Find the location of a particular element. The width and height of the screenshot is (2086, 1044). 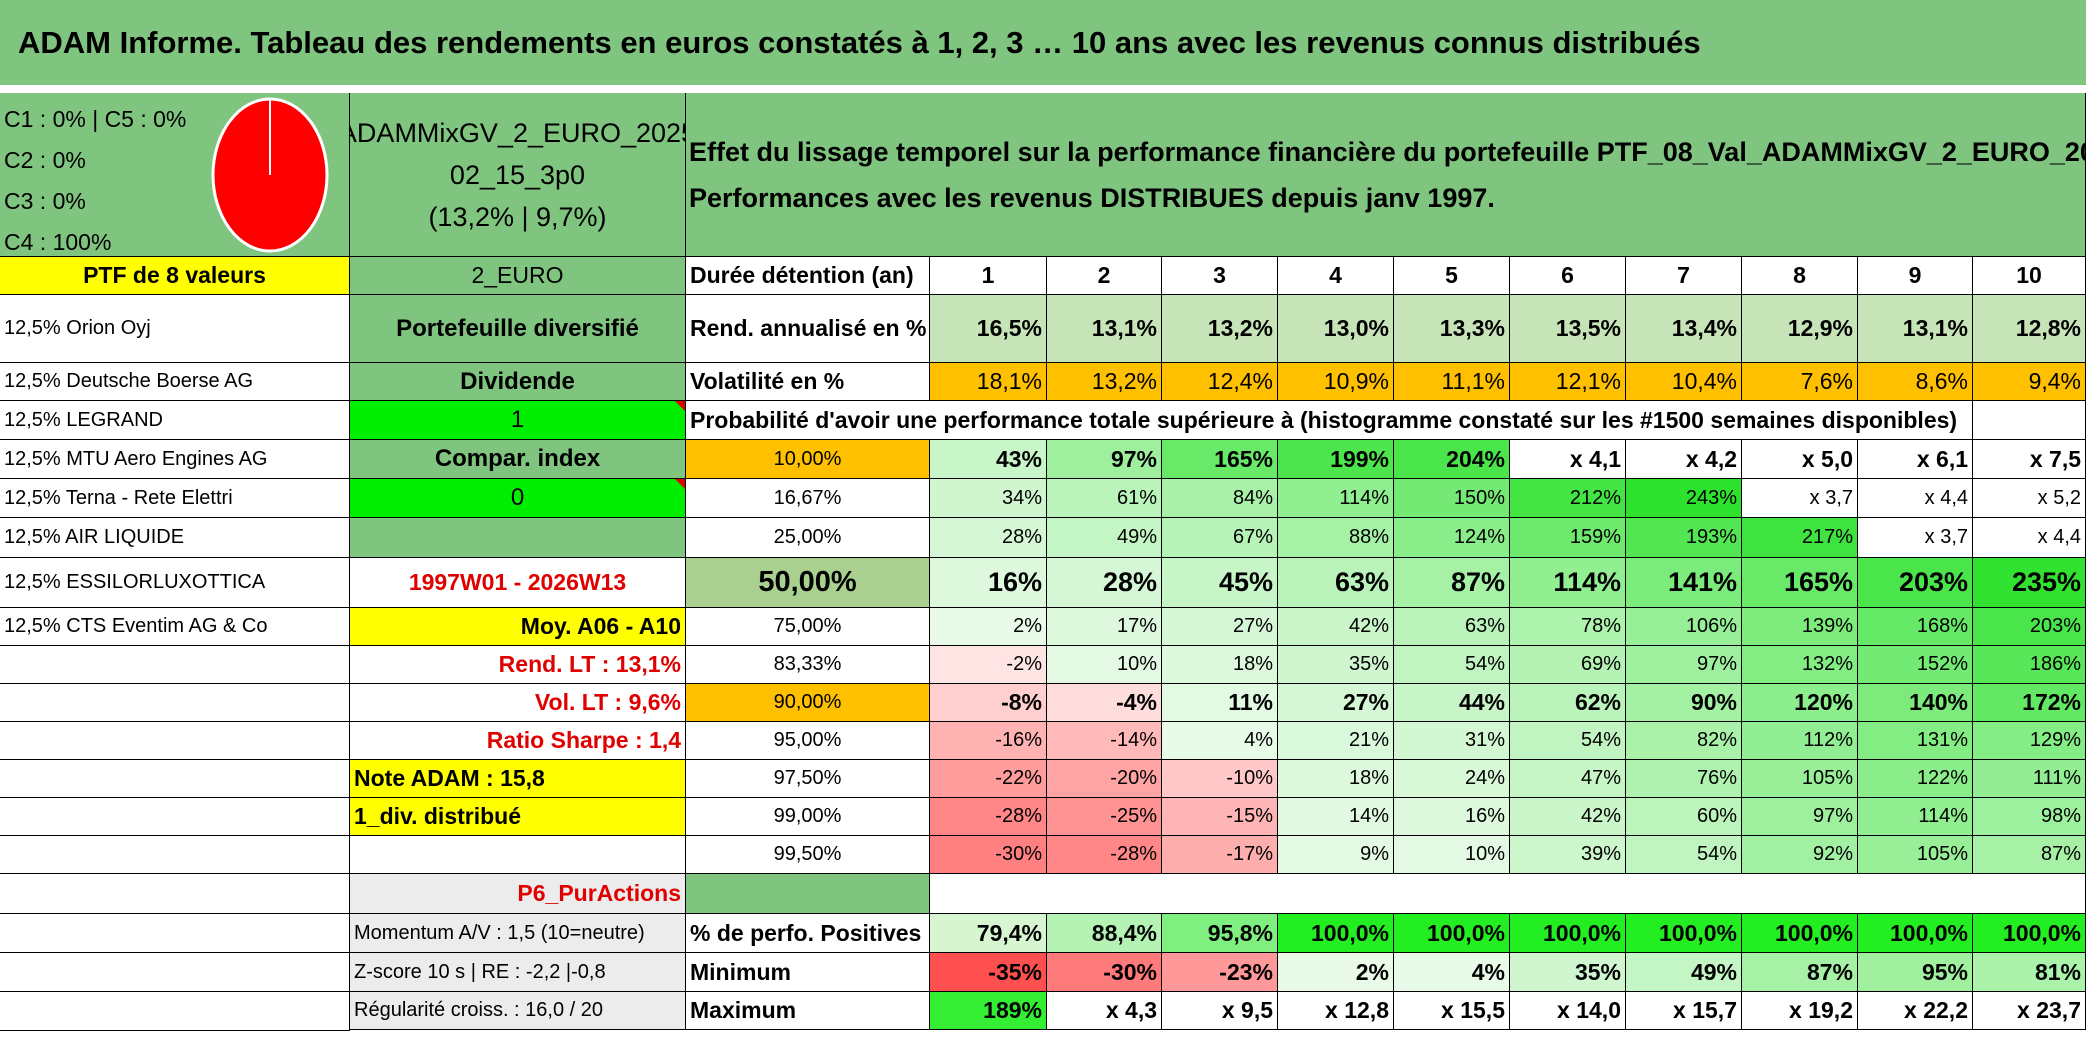

minimum-value: -30% is located at coordinates (1104, 972).